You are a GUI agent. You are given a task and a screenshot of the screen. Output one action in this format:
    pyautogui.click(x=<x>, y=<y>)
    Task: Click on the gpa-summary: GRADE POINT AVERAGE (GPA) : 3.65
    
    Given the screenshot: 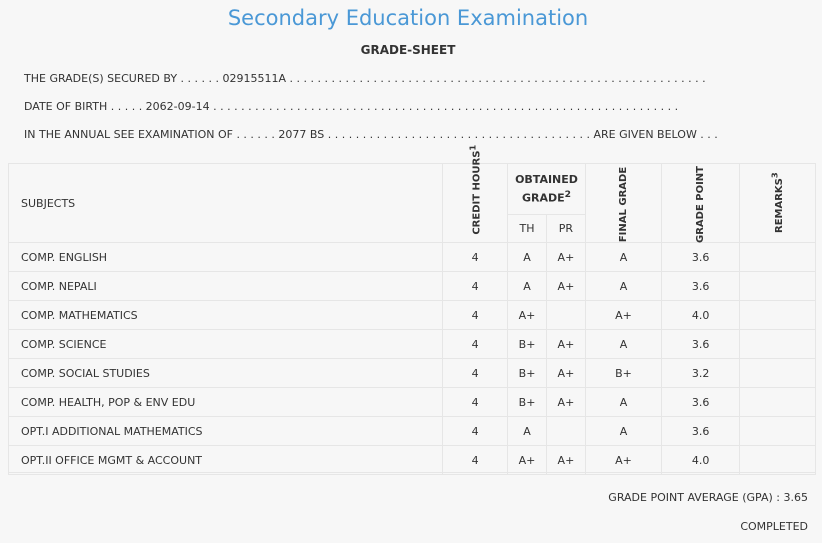 What is the action you would take?
    pyautogui.click(x=708, y=497)
    